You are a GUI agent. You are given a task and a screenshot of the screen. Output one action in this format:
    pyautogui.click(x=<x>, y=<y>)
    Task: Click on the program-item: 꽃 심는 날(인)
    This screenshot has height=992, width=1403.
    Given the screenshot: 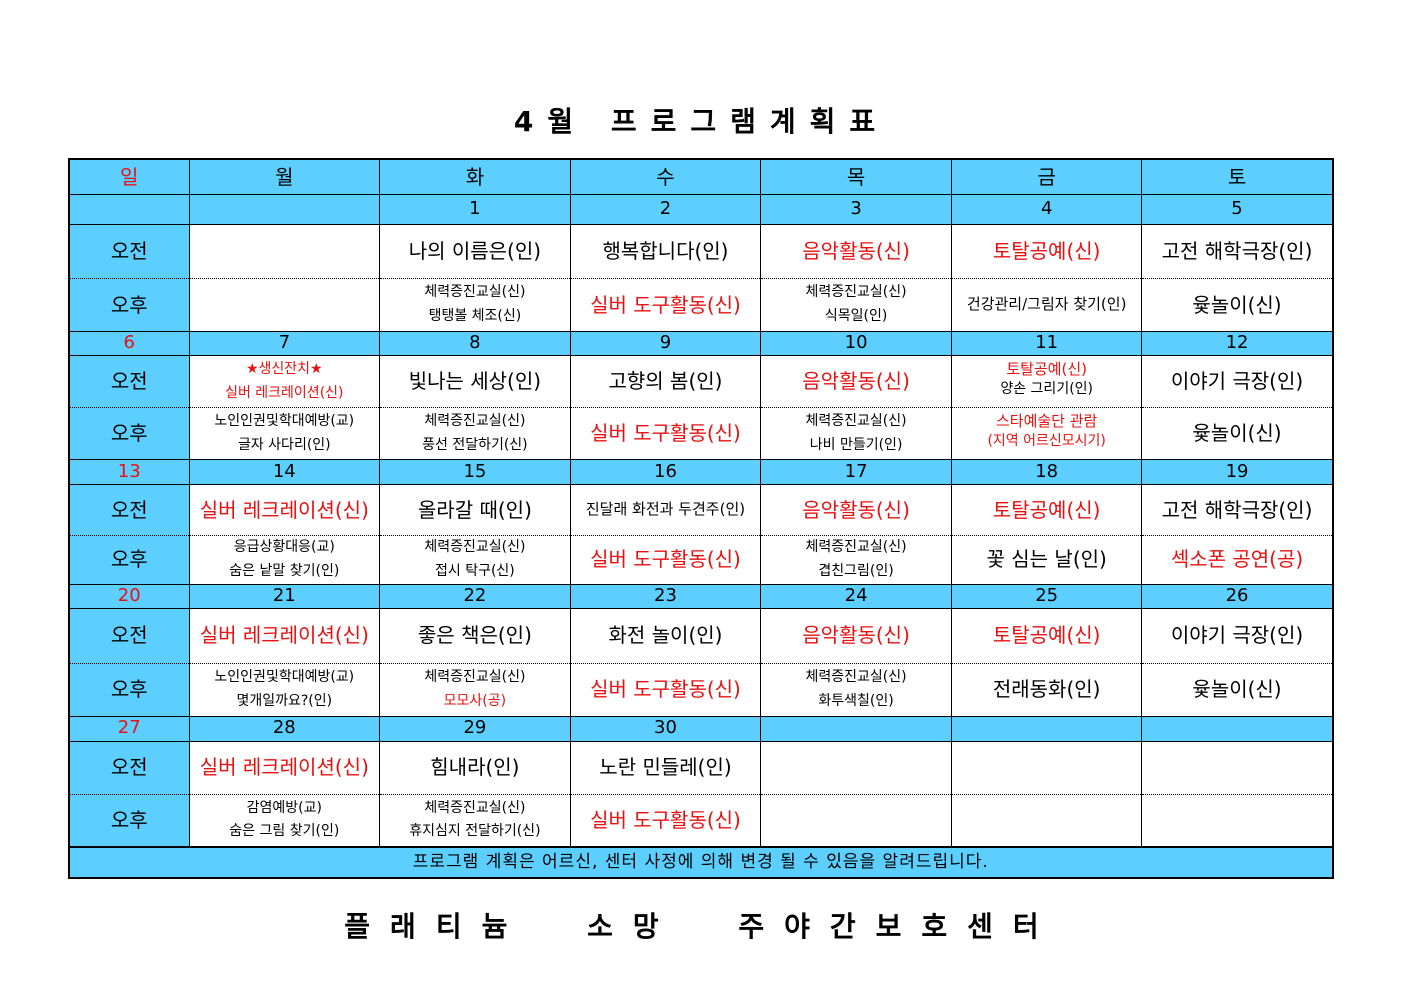 What is the action you would take?
    pyautogui.click(x=1046, y=559)
    